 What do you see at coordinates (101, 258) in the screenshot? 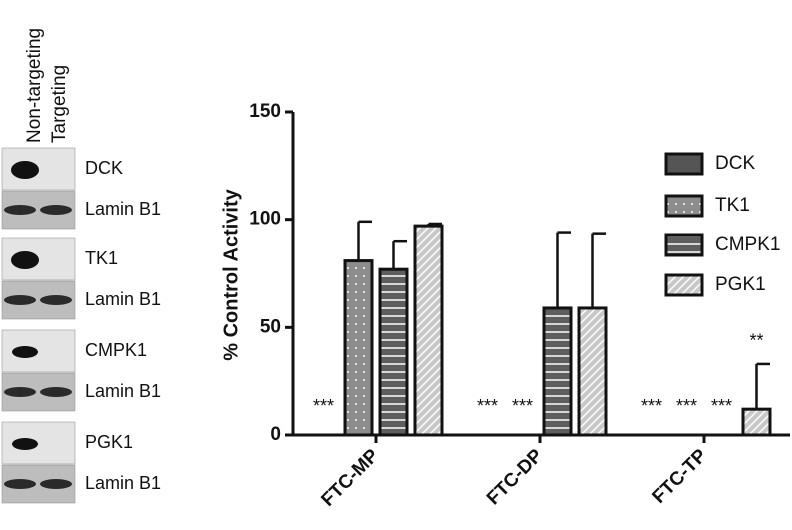
I see `blot-target: TK1` at bounding box center [101, 258].